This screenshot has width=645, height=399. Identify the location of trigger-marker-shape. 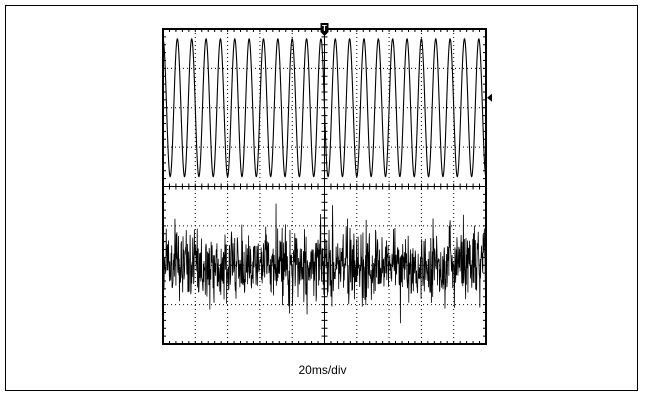
(324, 29).